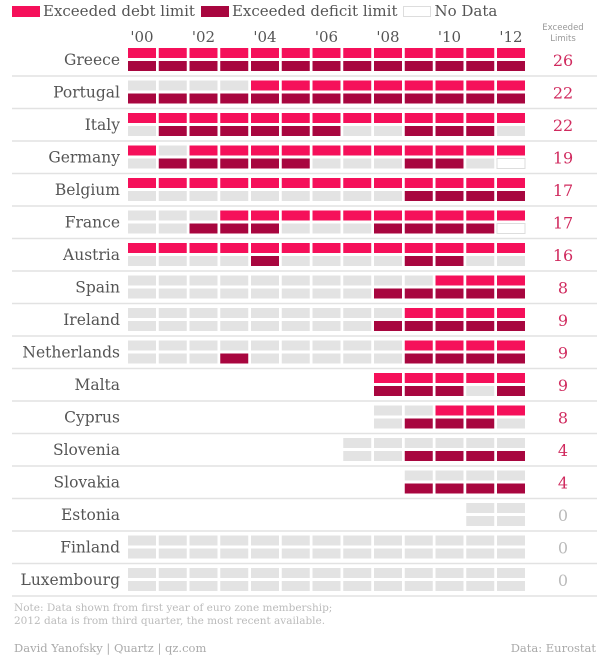 The height and width of the screenshot is (657, 610). I want to click on year-tick-label: '04, so click(264, 37).